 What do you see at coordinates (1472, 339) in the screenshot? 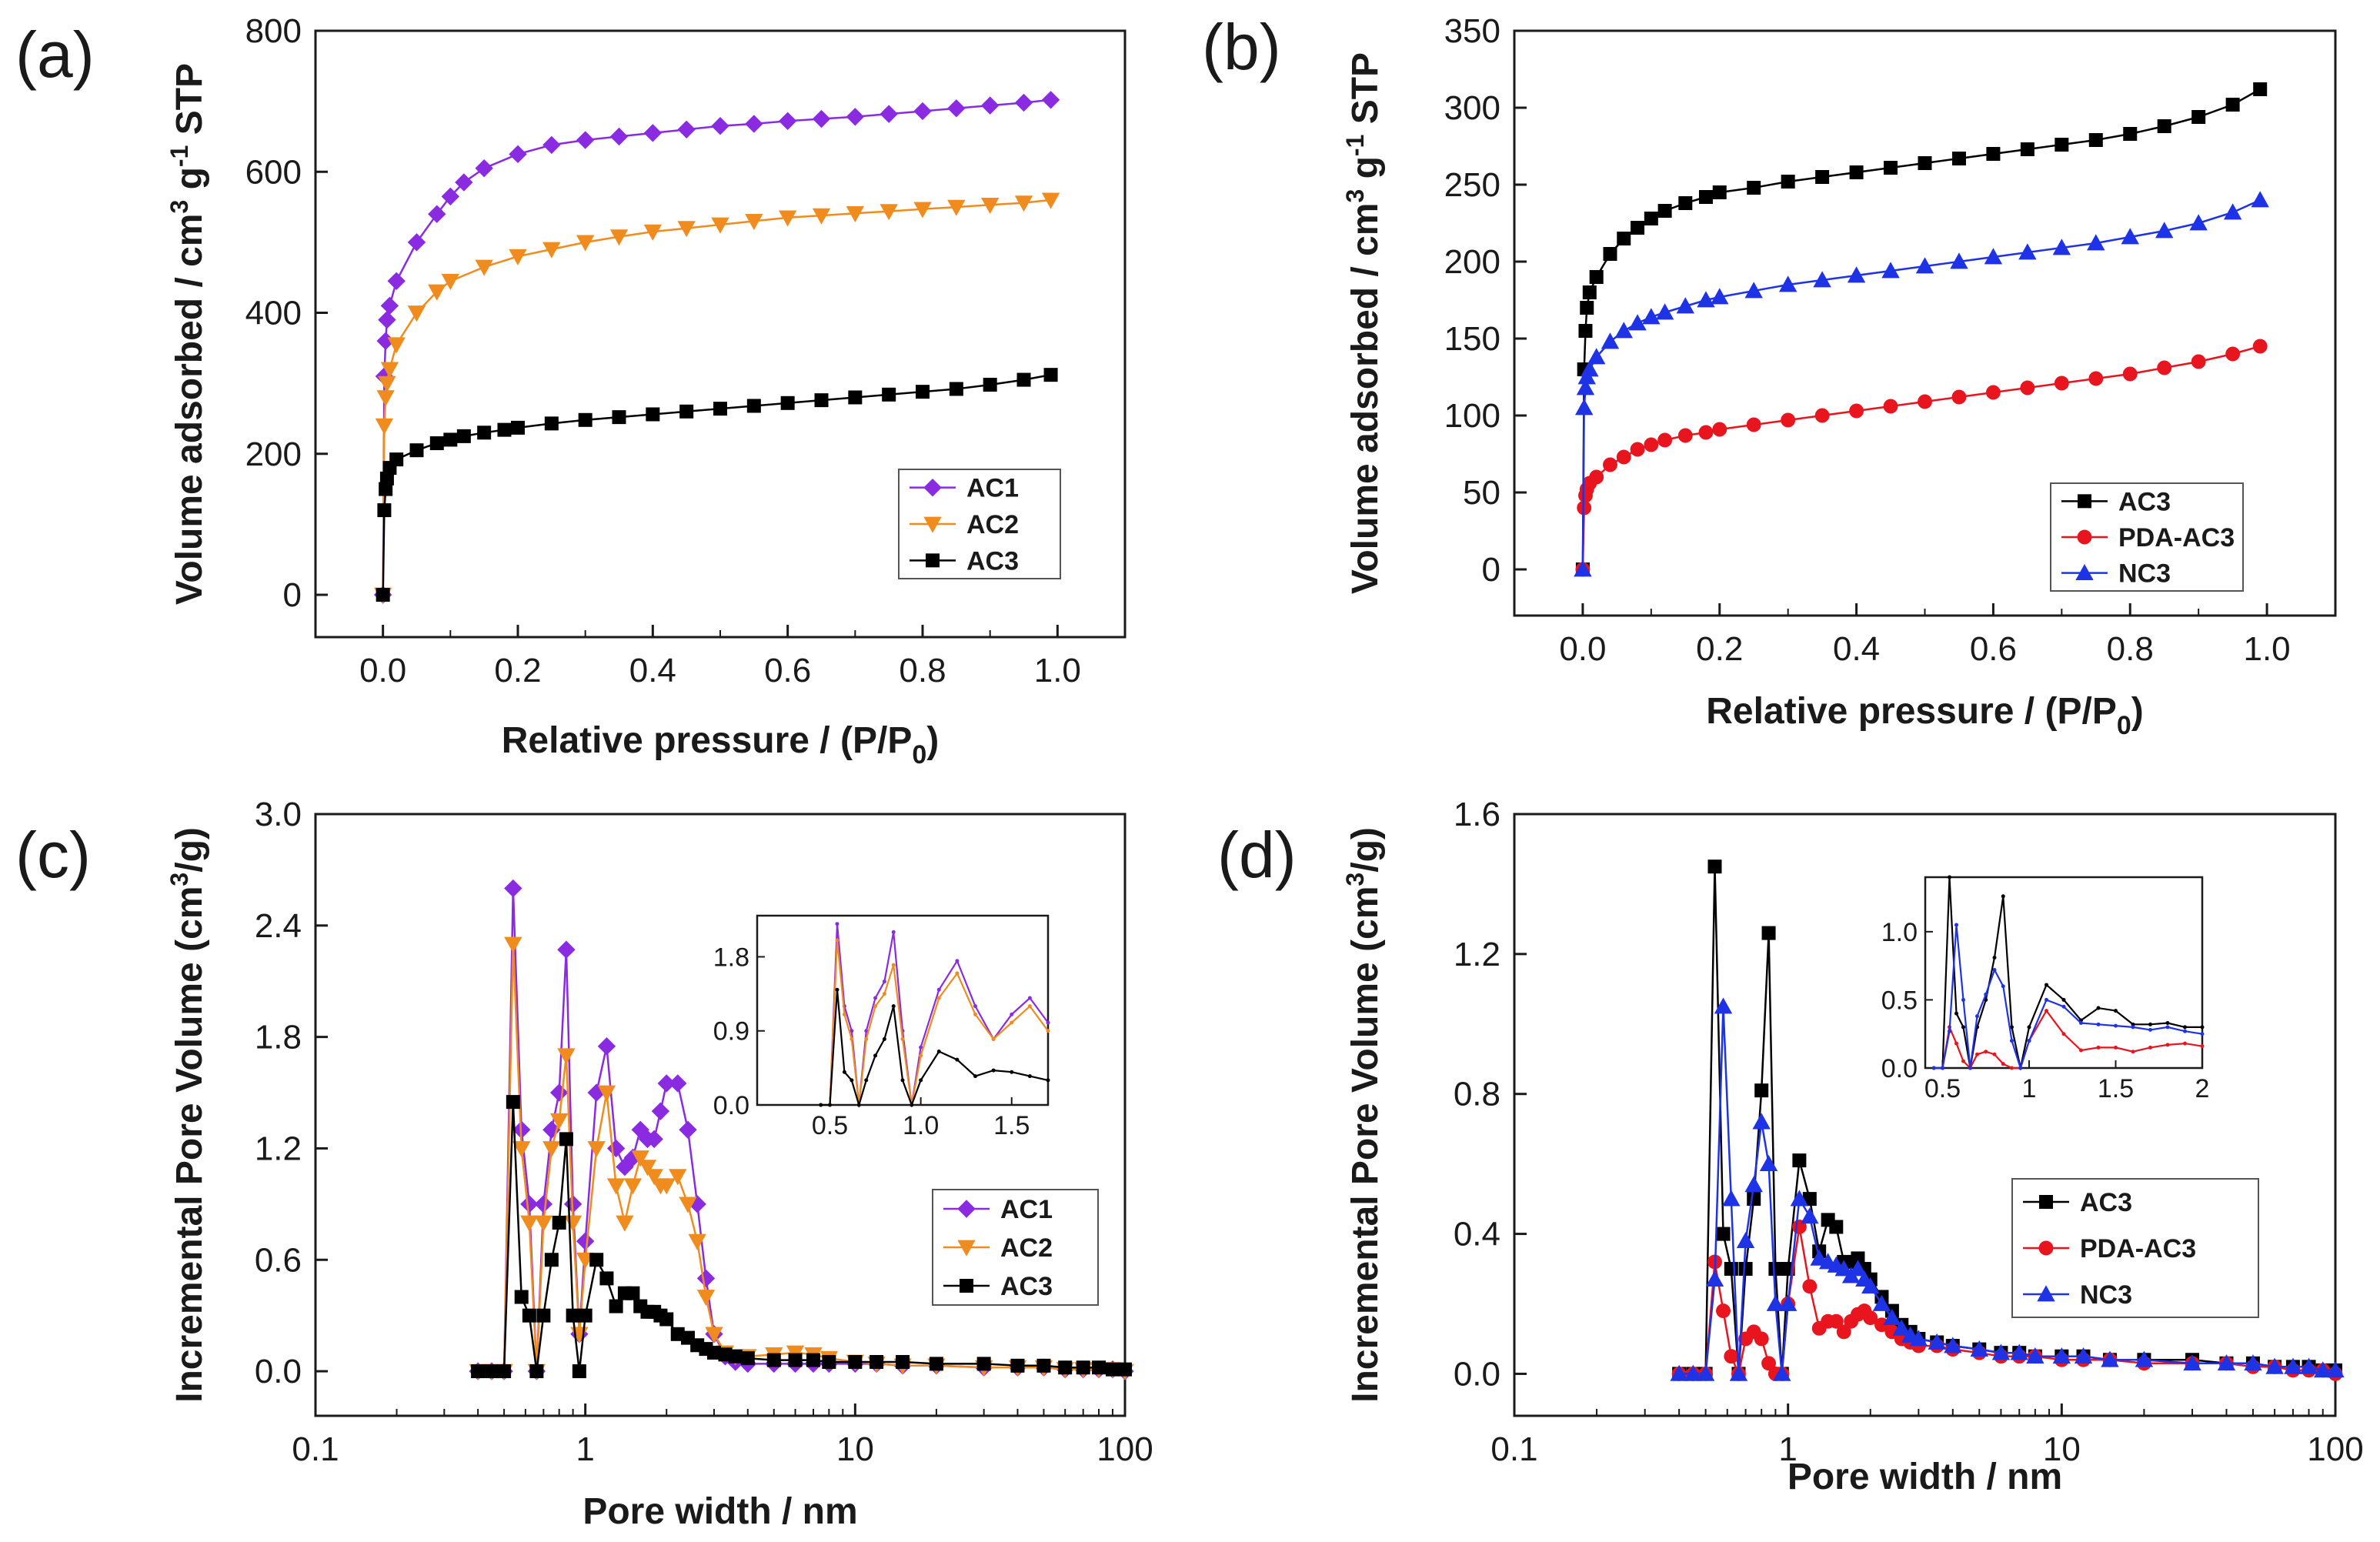
I see `y-tick-label: 150` at bounding box center [1472, 339].